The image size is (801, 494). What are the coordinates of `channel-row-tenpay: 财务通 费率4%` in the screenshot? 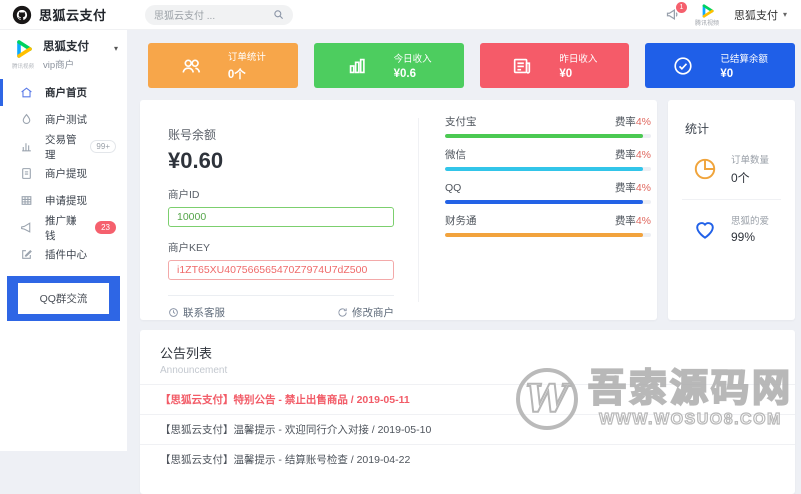 It's located at (548, 228).